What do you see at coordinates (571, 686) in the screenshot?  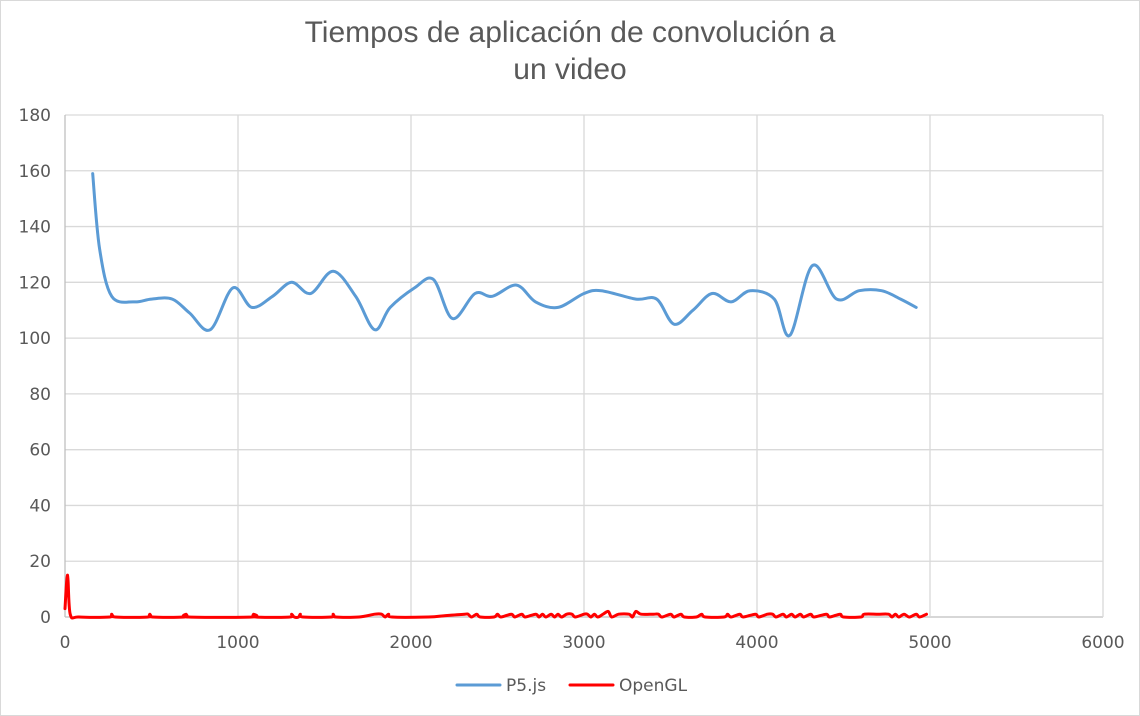 I see `legend: P5.js OpenGL` at bounding box center [571, 686].